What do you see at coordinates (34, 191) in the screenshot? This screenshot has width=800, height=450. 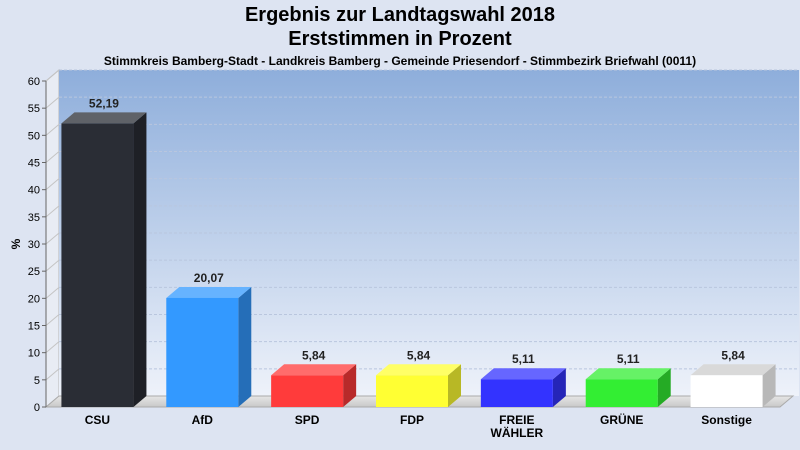 I see `y-tick-label: 40` at bounding box center [34, 191].